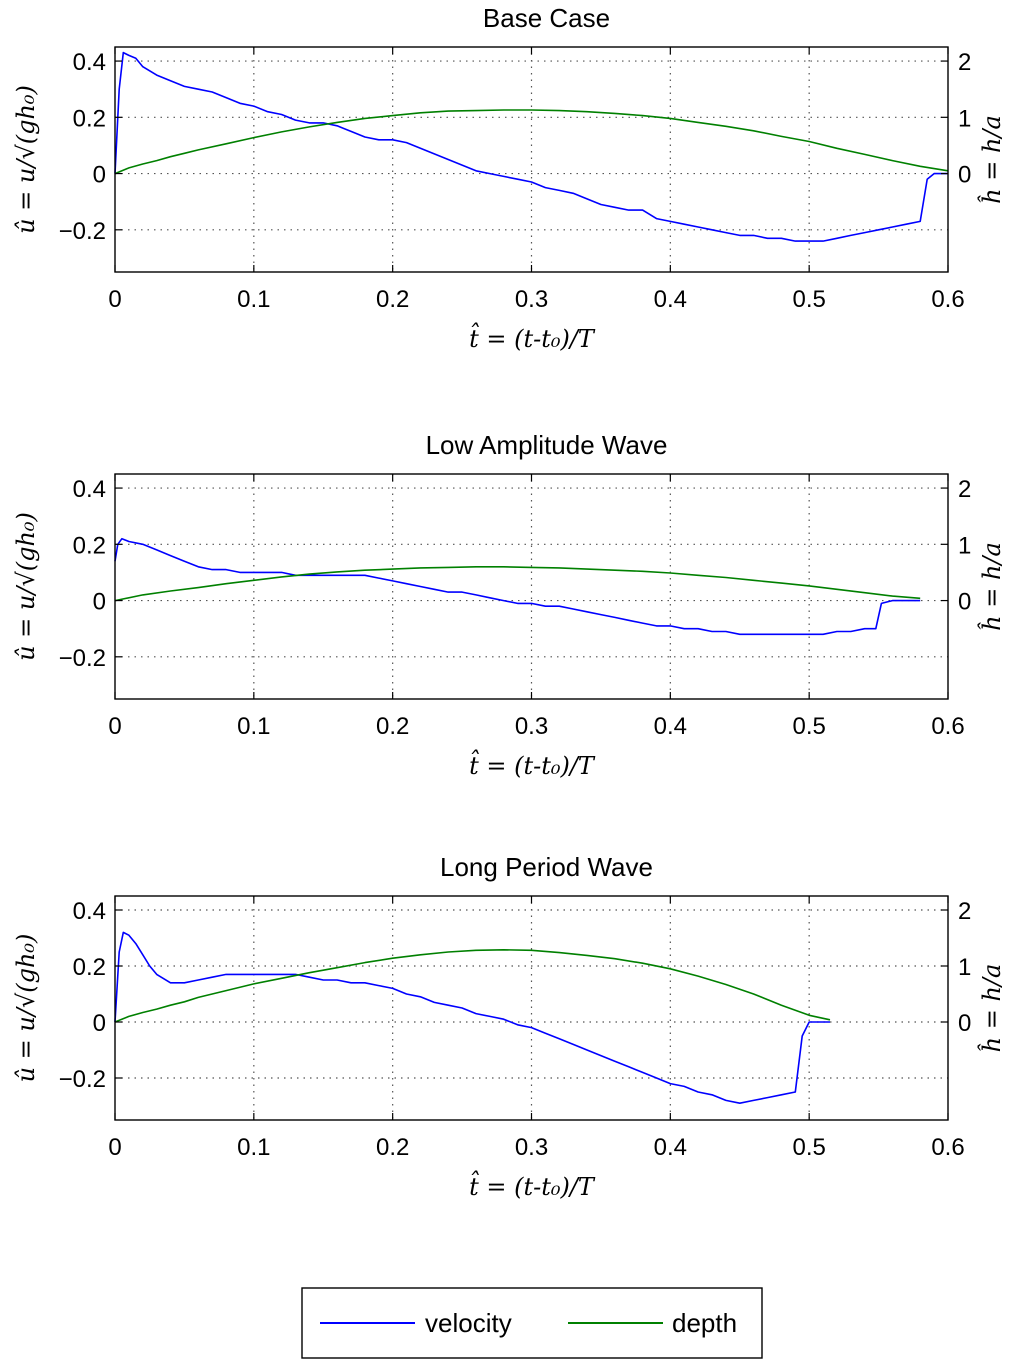  What do you see at coordinates (546, 18) in the screenshot?
I see `chart-title: Base Case` at bounding box center [546, 18].